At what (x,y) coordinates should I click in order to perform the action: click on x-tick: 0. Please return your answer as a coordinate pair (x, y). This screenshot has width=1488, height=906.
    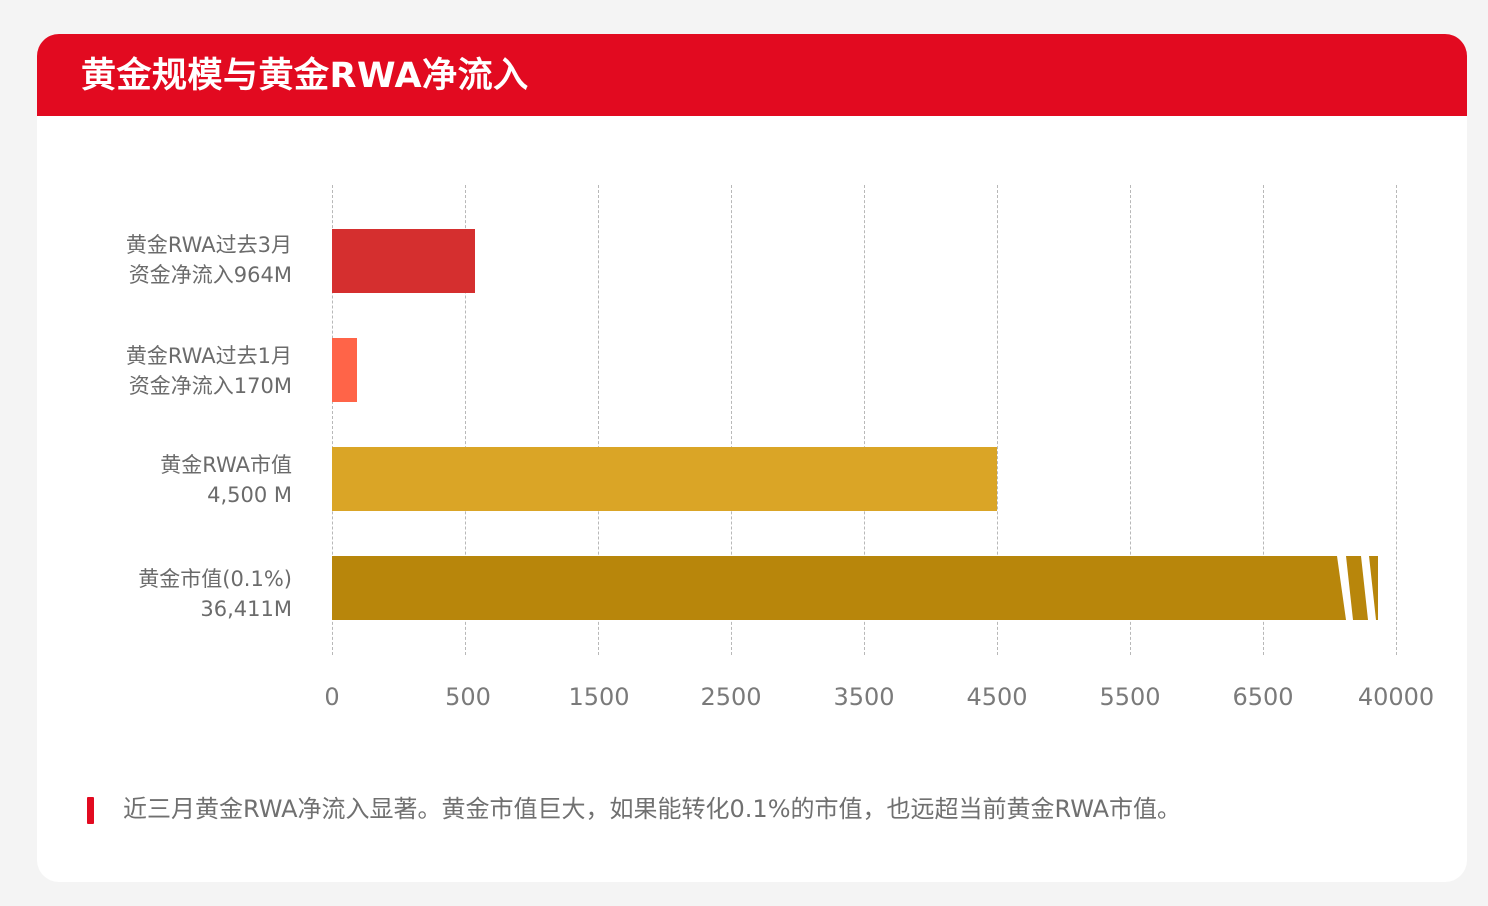
    Looking at the image, I should click on (332, 697).